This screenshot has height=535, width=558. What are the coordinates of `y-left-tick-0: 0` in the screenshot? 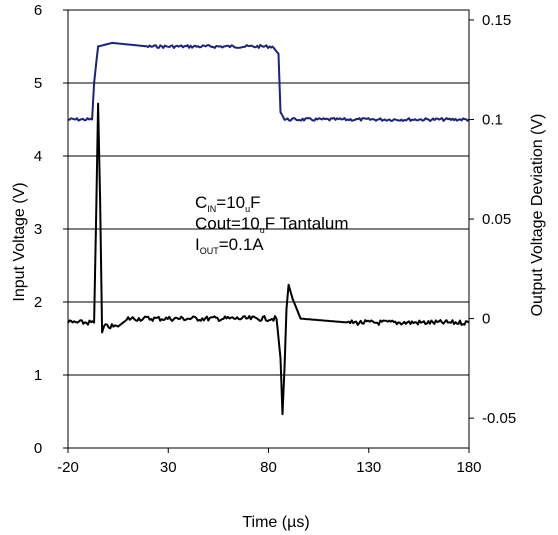 It's located at (38, 448).